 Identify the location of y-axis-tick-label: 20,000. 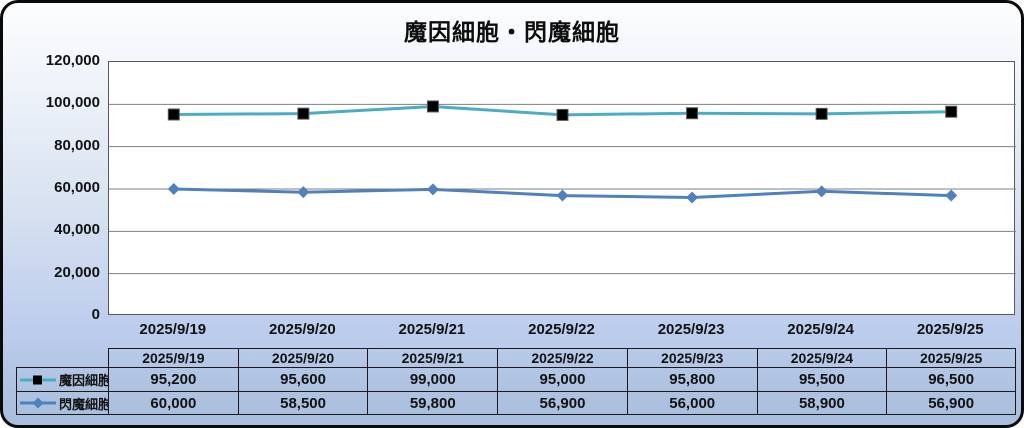
(77, 272).